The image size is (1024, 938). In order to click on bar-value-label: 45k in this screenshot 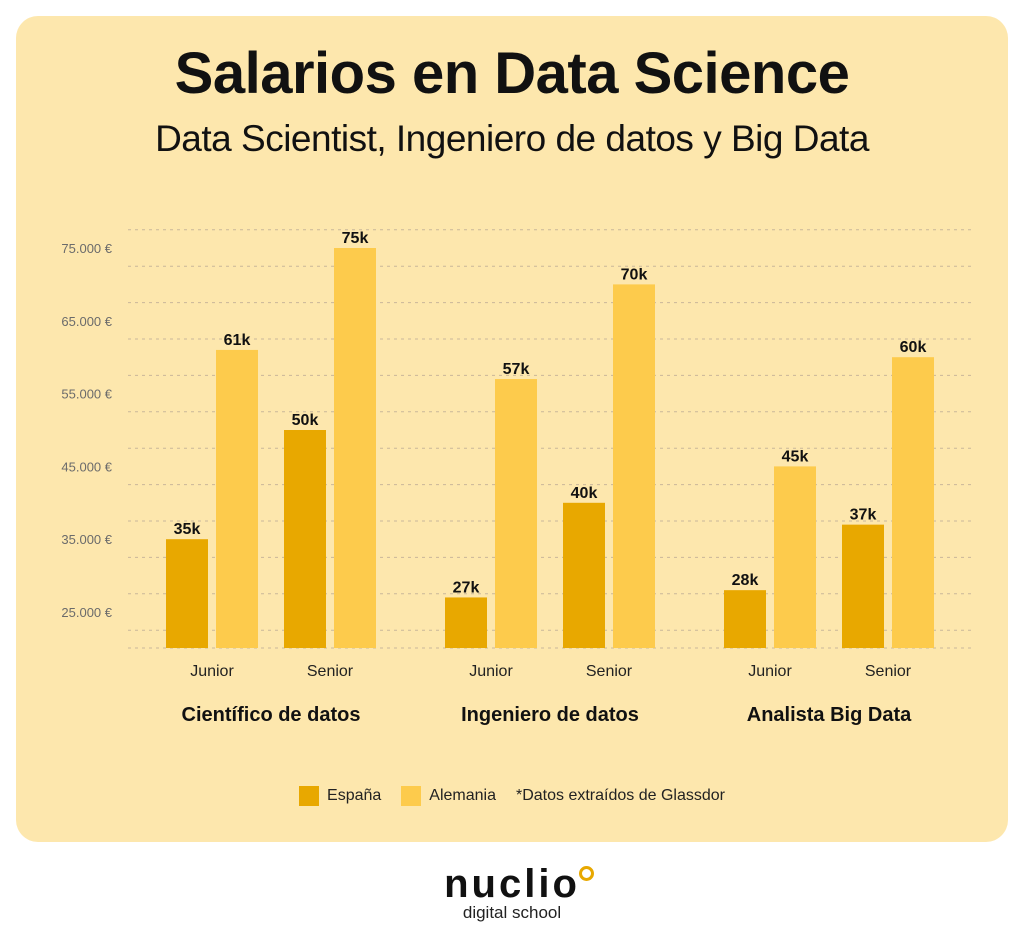, I will do `click(795, 456)`.